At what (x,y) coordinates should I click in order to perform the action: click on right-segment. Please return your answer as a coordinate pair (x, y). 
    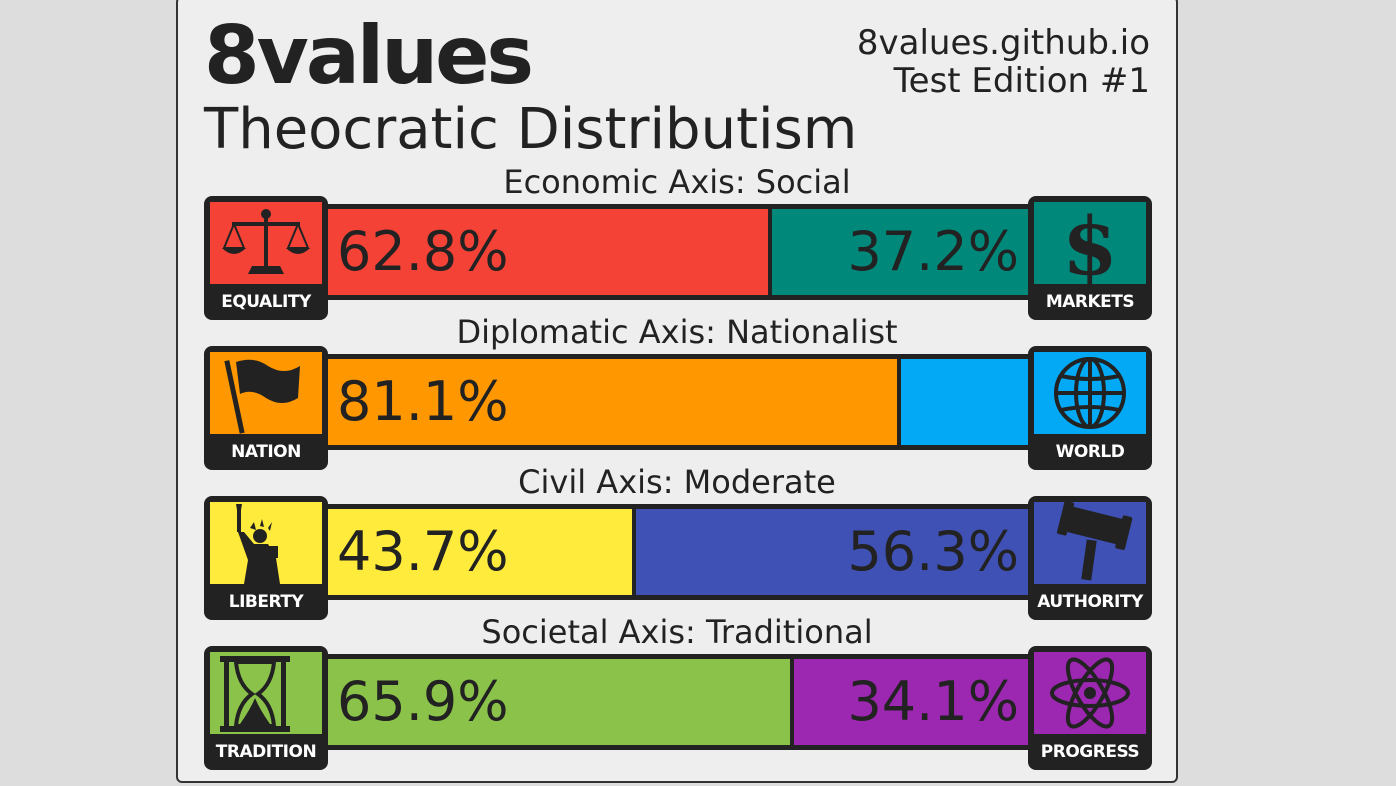
    Looking at the image, I should click on (966, 402).